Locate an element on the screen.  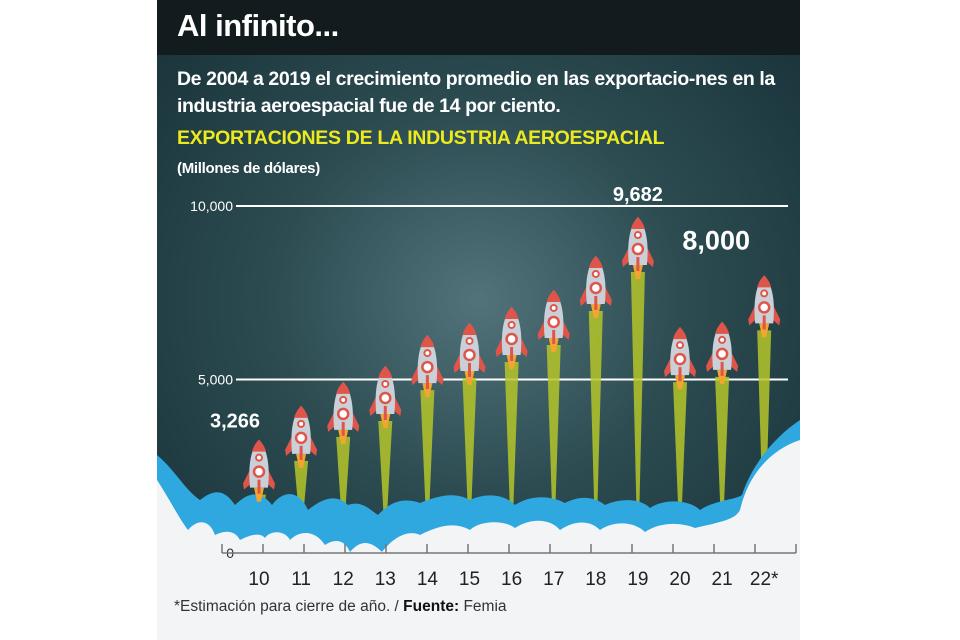
data-label: 3,266 is located at coordinates (235, 422).